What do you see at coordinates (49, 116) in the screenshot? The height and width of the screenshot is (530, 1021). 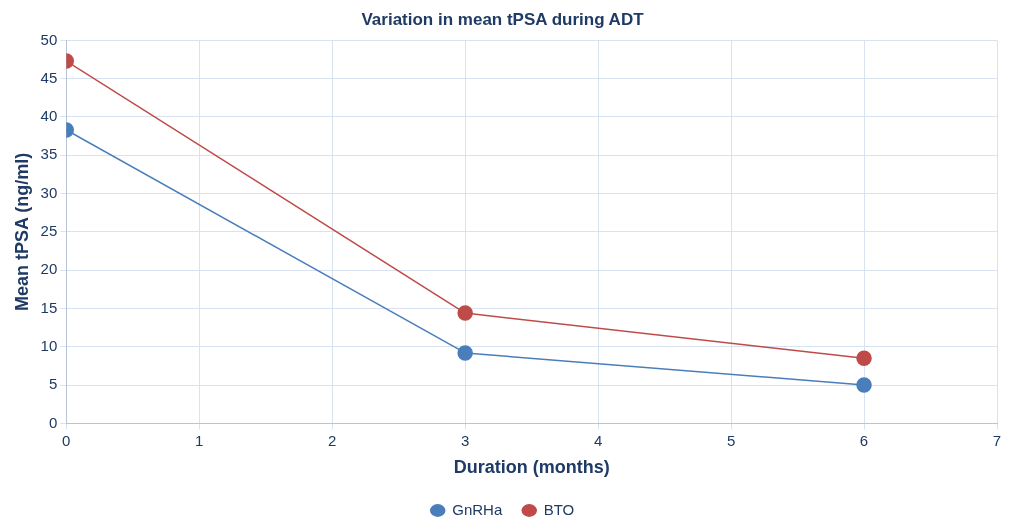 I see `y-tick-label: 40` at bounding box center [49, 116].